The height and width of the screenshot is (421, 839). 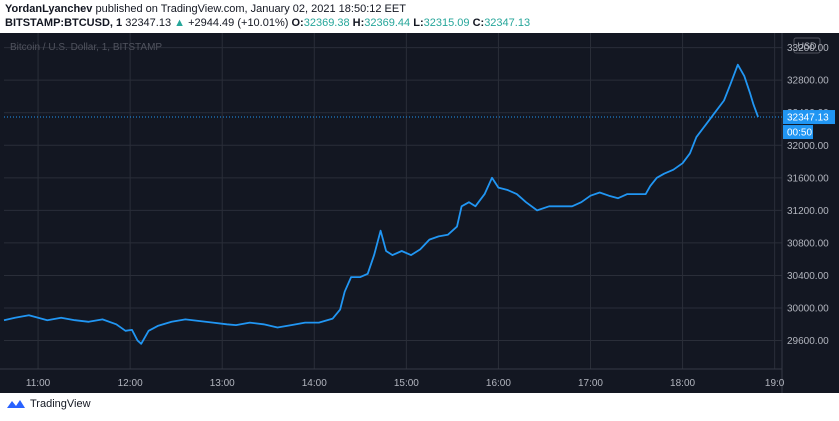 What do you see at coordinates (38, 383) in the screenshot?
I see `x-tick-label: 11:00` at bounding box center [38, 383].